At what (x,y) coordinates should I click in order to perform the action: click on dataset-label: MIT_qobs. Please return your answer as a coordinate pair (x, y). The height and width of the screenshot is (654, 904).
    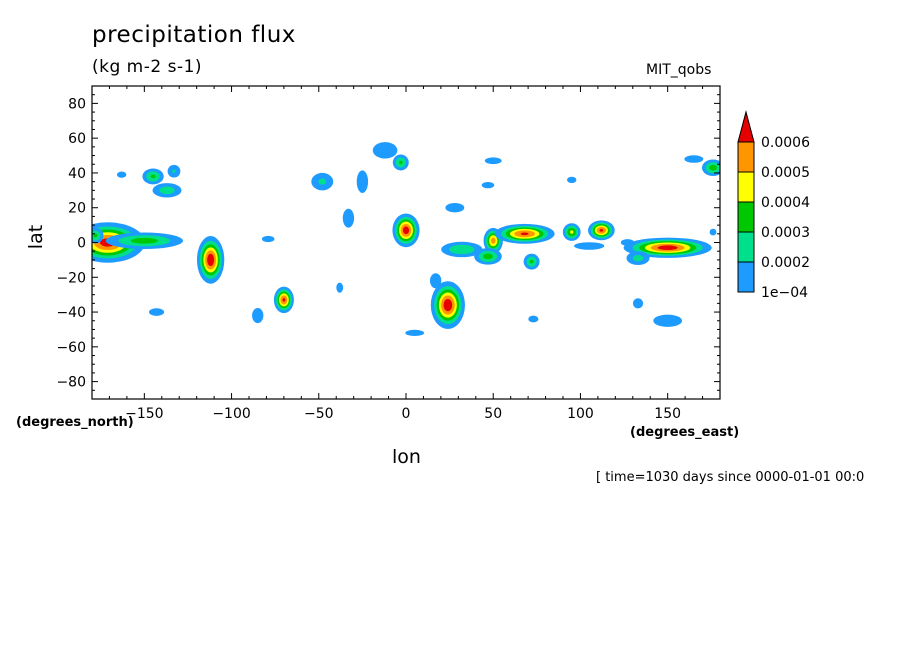
    Looking at the image, I should click on (679, 70).